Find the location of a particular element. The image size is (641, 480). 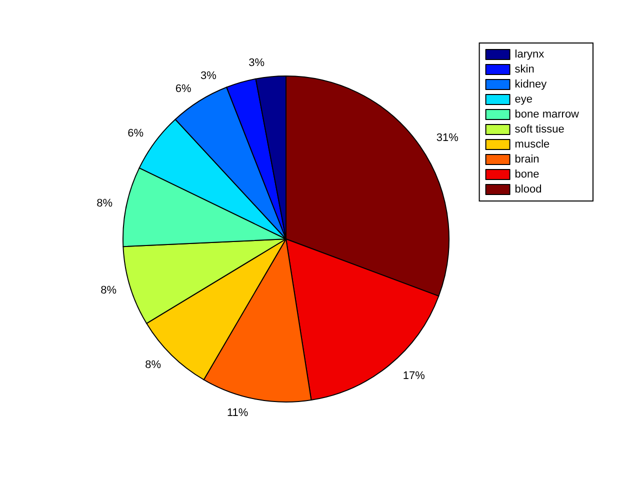

legend-label: muscle is located at coordinates (532, 144).